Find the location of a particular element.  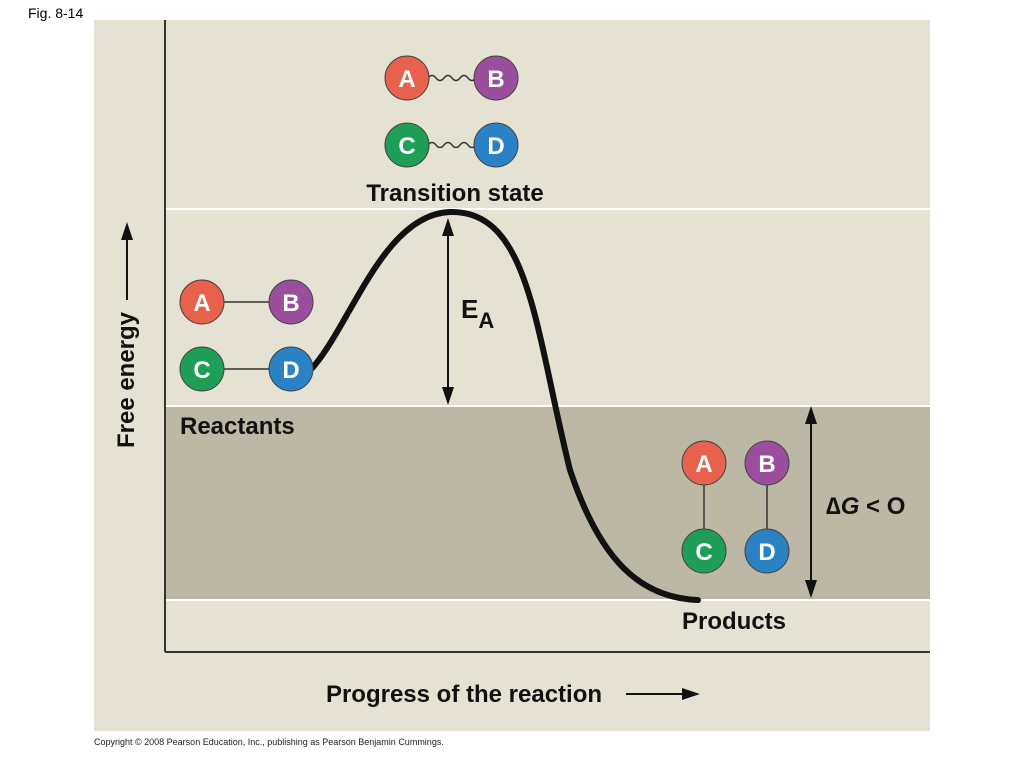

x-axis-label: Progress of the reaction is located at coordinates (464, 694).